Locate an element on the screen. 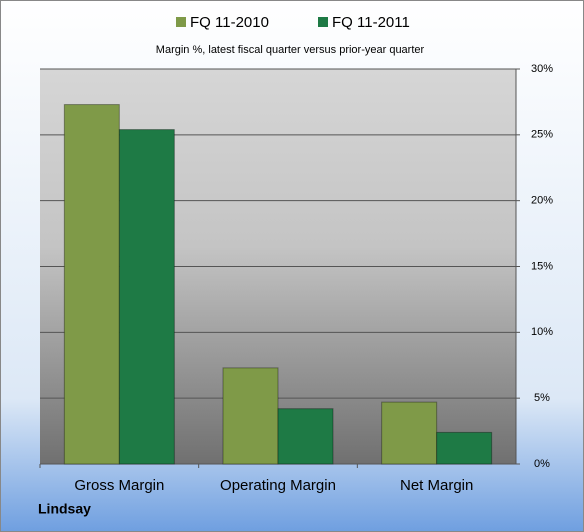 The width and height of the screenshot is (584, 532). x-tick-label: Operating Margin is located at coordinates (278, 485).